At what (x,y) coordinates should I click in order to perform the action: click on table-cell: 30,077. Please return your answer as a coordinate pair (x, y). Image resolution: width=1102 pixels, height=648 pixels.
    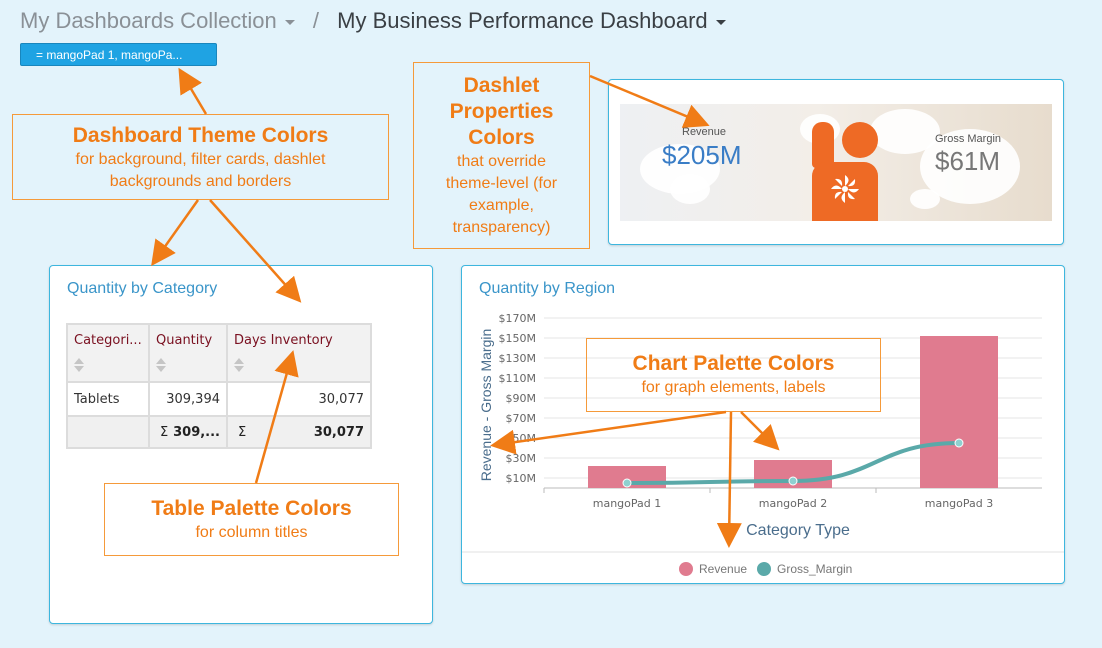
    Looking at the image, I should click on (299, 399).